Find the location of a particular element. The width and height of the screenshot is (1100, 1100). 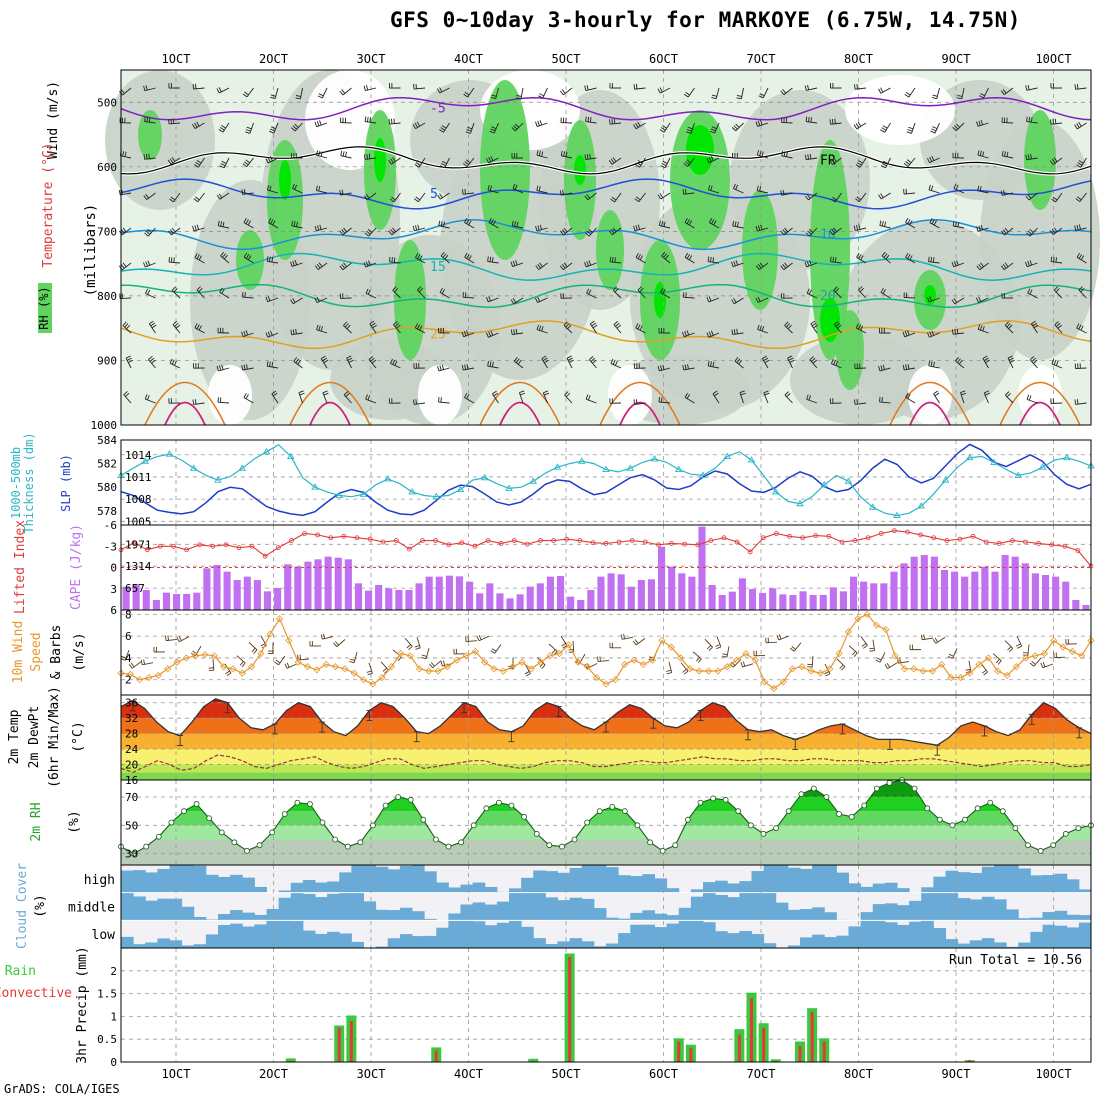

precip-conv-bar is located at coordinates (824, 1051).